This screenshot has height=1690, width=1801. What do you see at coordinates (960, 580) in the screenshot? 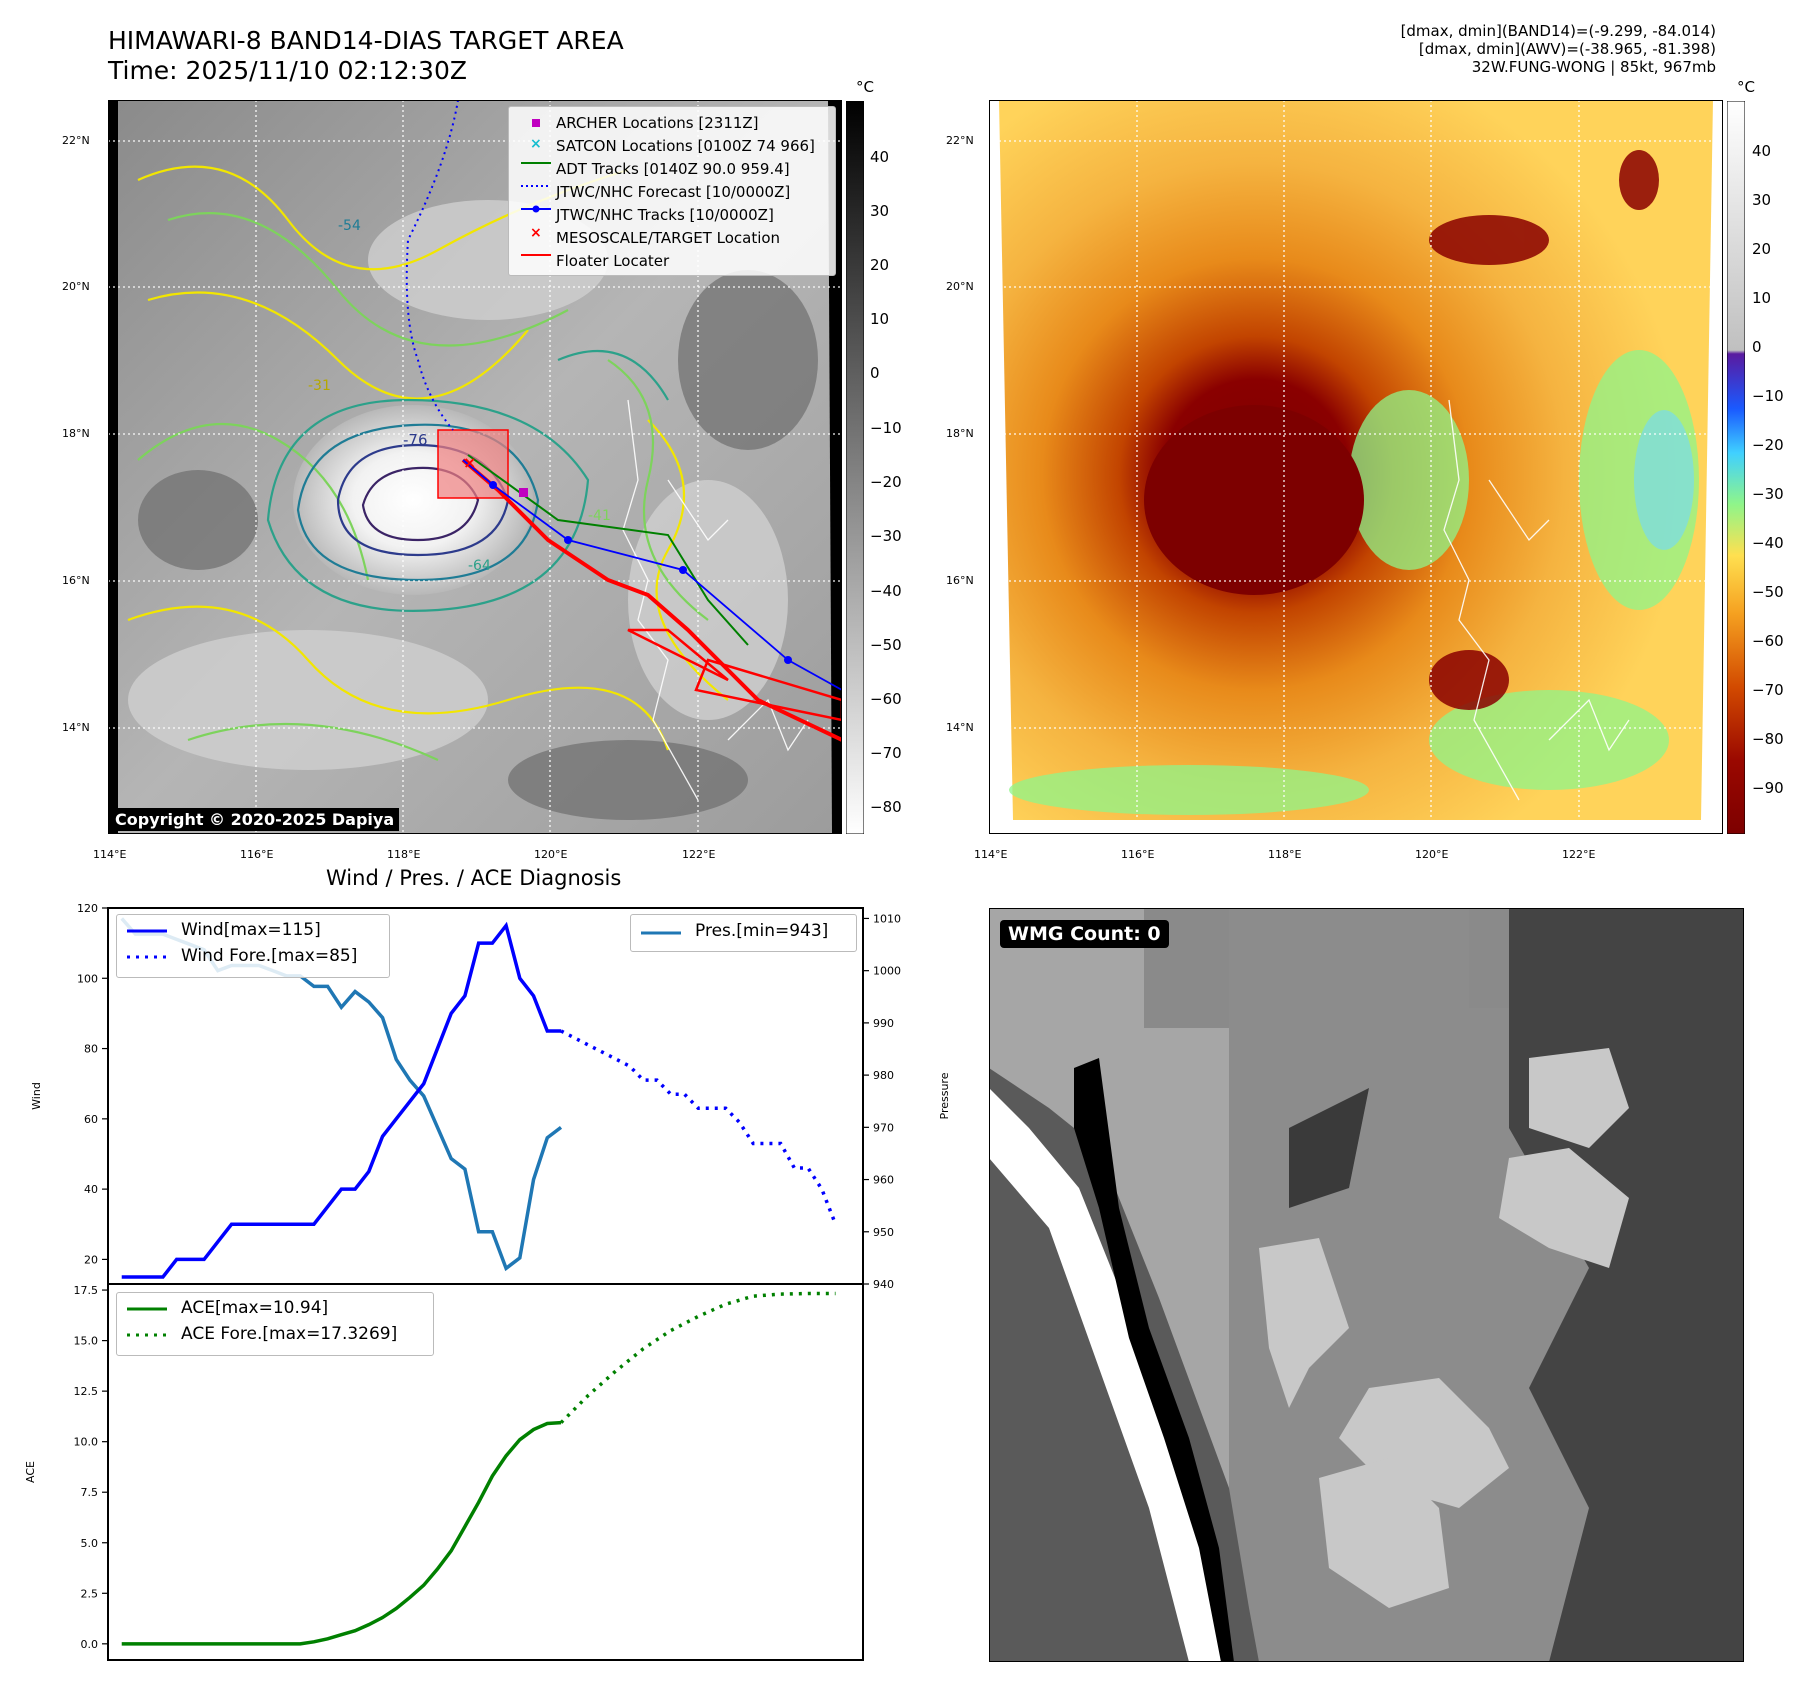
I see `lat-16n-right: 16°N` at bounding box center [960, 580].